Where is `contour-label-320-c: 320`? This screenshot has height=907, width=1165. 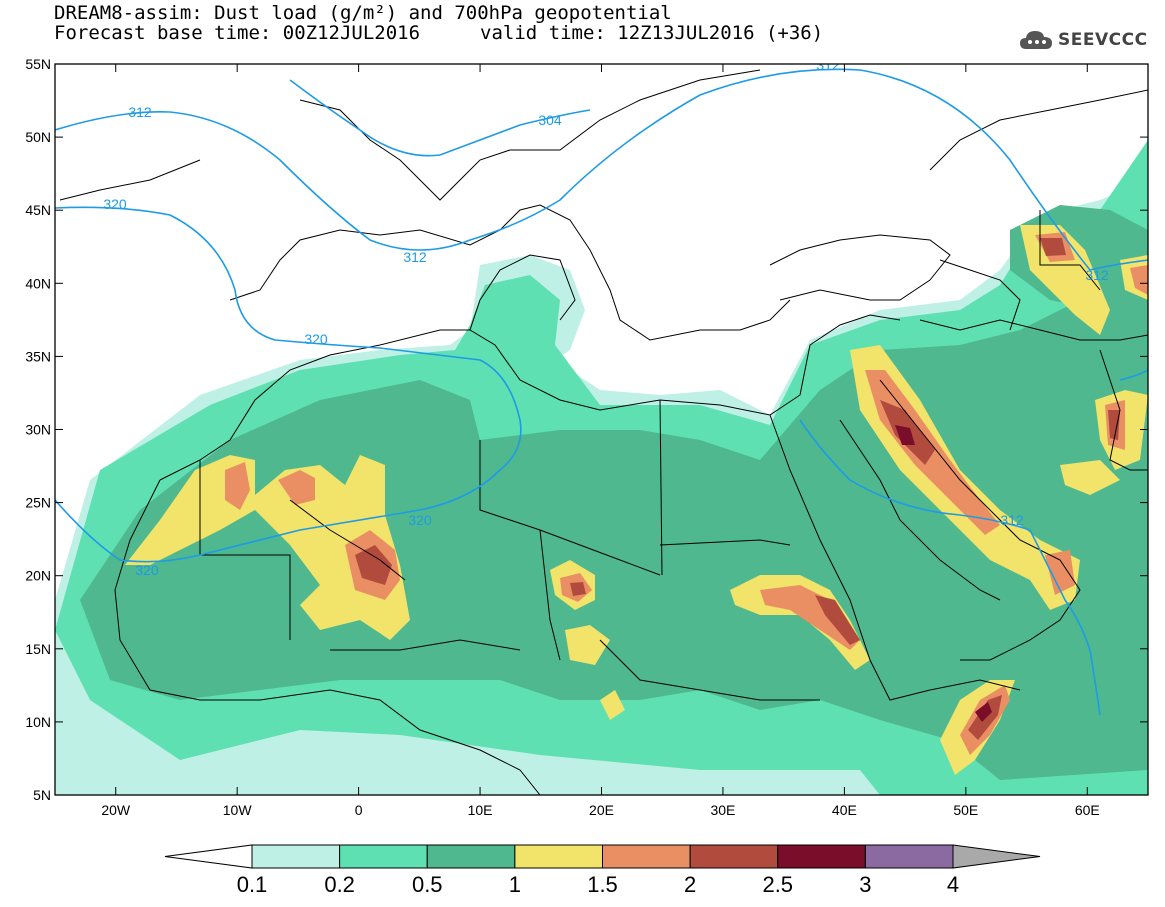
contour-label-320-c: 320 is located at coordinates (420, 520).